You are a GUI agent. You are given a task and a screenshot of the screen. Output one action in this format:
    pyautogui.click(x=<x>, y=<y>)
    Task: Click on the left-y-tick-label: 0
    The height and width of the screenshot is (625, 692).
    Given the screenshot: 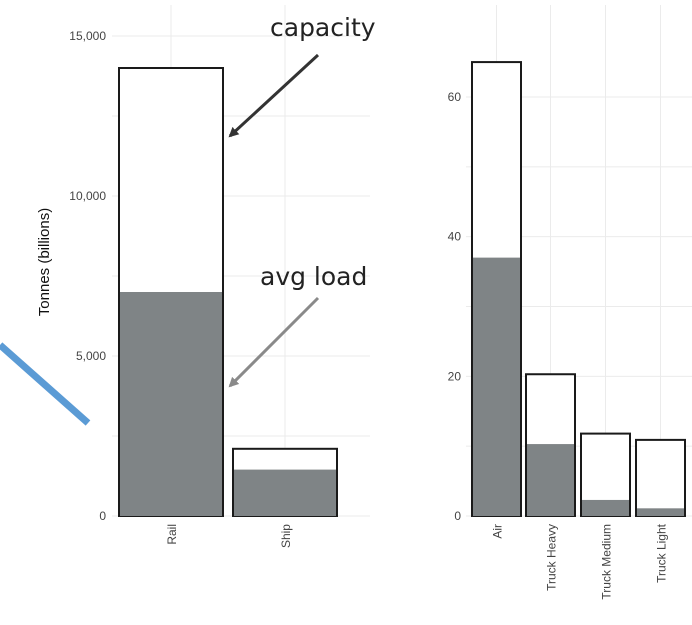 What is the action you would take?
    pyautogui.click(x=102, y=516)
    